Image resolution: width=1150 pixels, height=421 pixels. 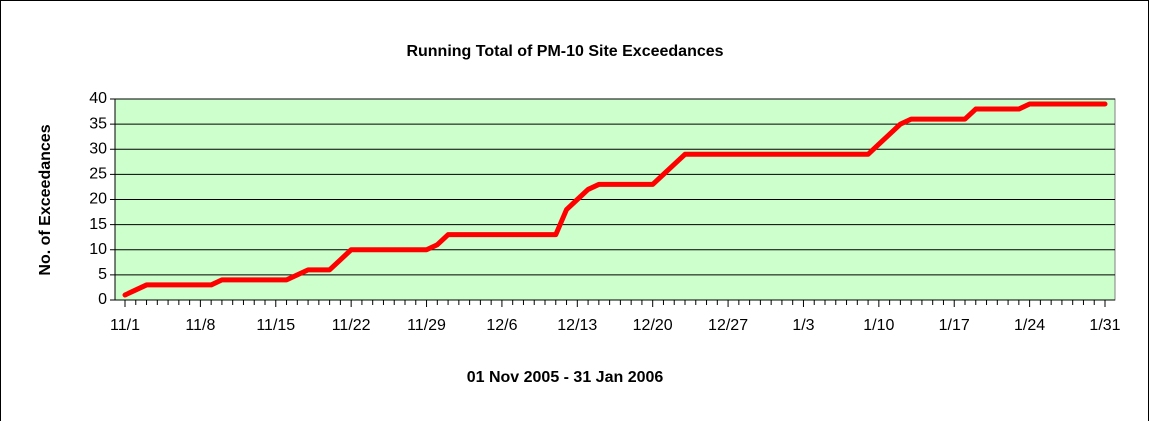 What do you see at coordinates (577, 325) in the screenshot?
I see `x-tick-label: 12/13` at bounding box center [577, 325].